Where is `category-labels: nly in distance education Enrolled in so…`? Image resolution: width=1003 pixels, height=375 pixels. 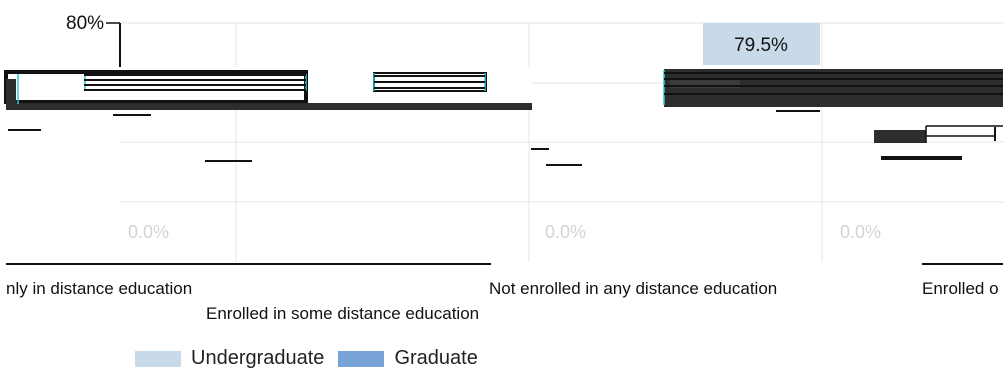 category-labels: nly in distance education Enrolled in so… is located at coordinates (502, 301).